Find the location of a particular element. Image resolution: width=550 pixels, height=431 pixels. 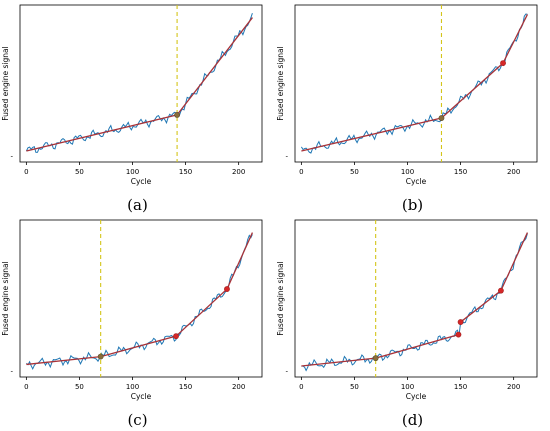

panel-label-a: (a) is located at coordinates (137, 205).